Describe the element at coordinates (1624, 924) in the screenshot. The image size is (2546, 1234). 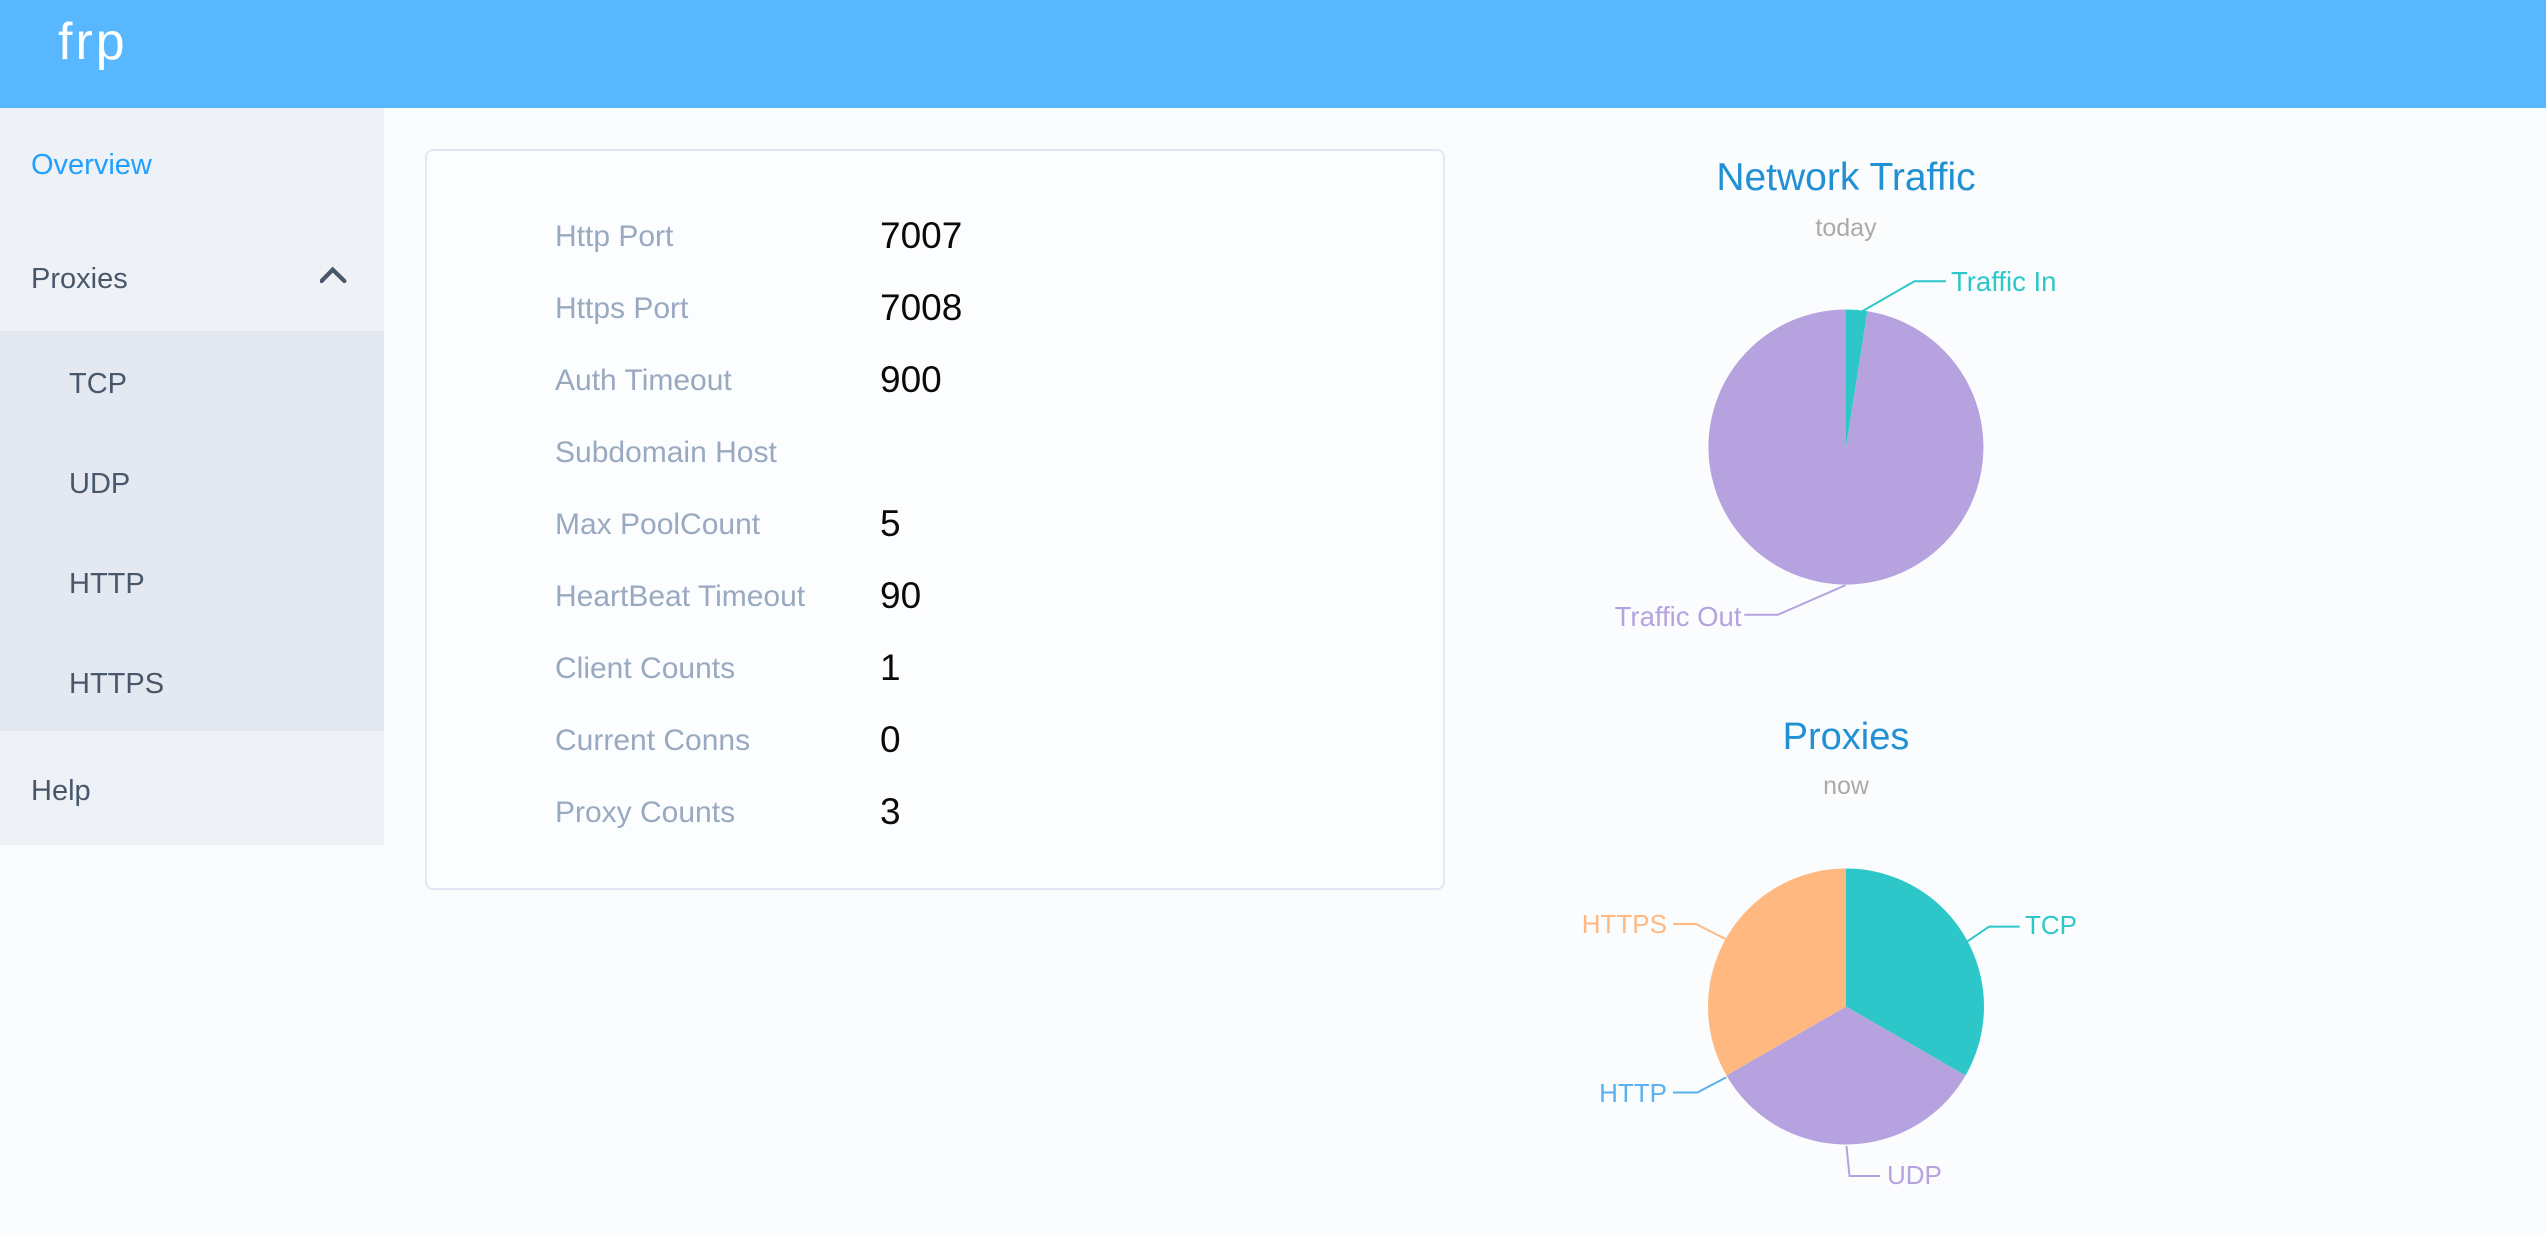
I see `svg-text: HTTPS` at that location.